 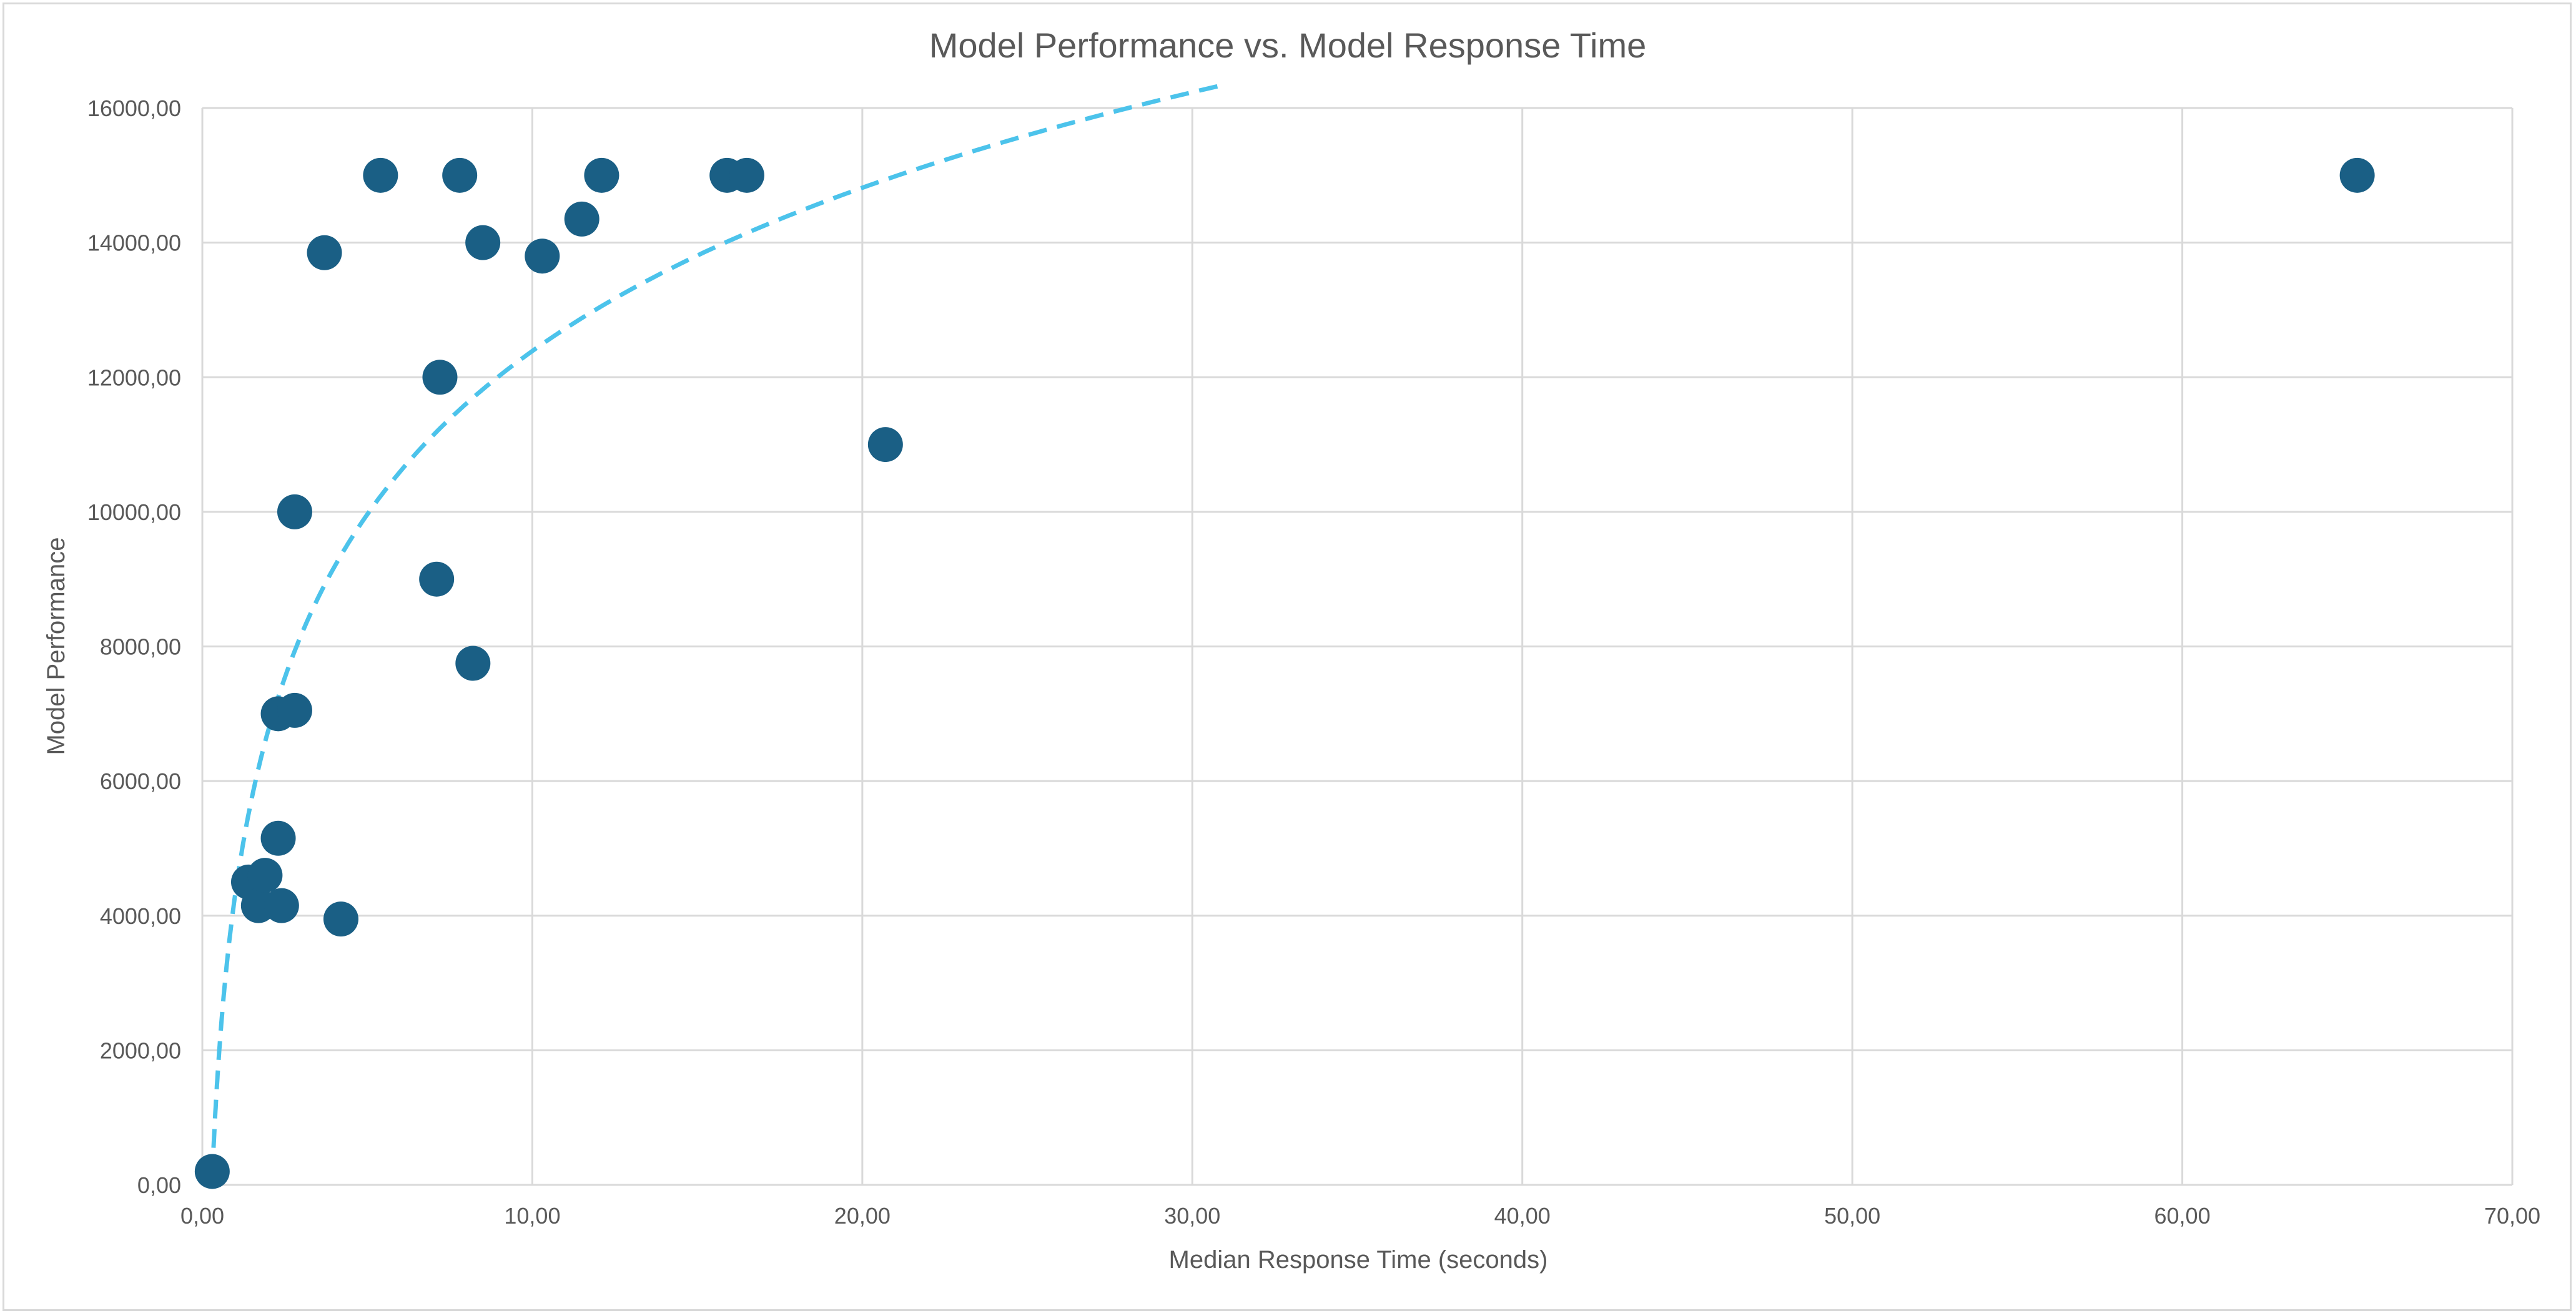 What do you see at coordinates (141, 1050) in the screenshot?
I see `y-tick-label: 2000,00` at bounding box center [141, 1050].